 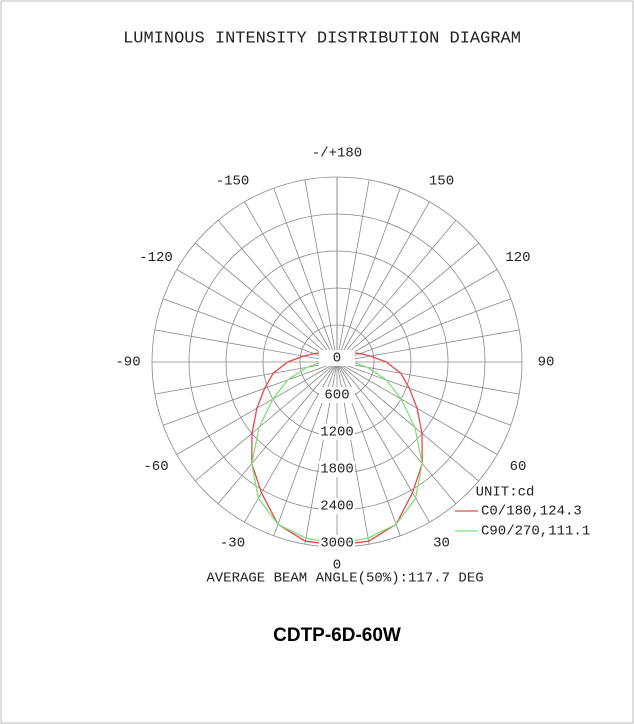 What do you see at coordinates (337, 154) in the screenshot?
I see `angle-tick-label: -/+180` at bounding box center [337, 154].